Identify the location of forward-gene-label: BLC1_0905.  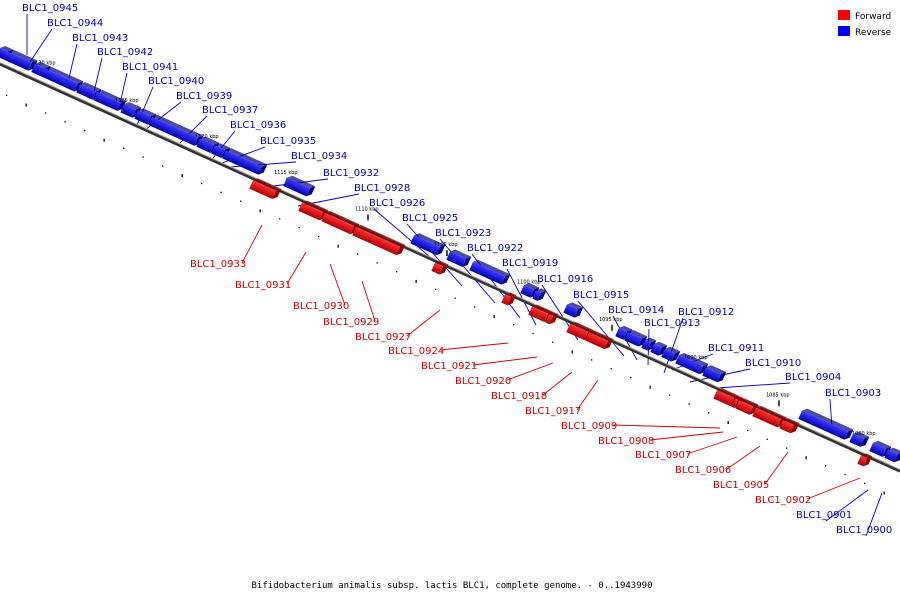
(741, 485).